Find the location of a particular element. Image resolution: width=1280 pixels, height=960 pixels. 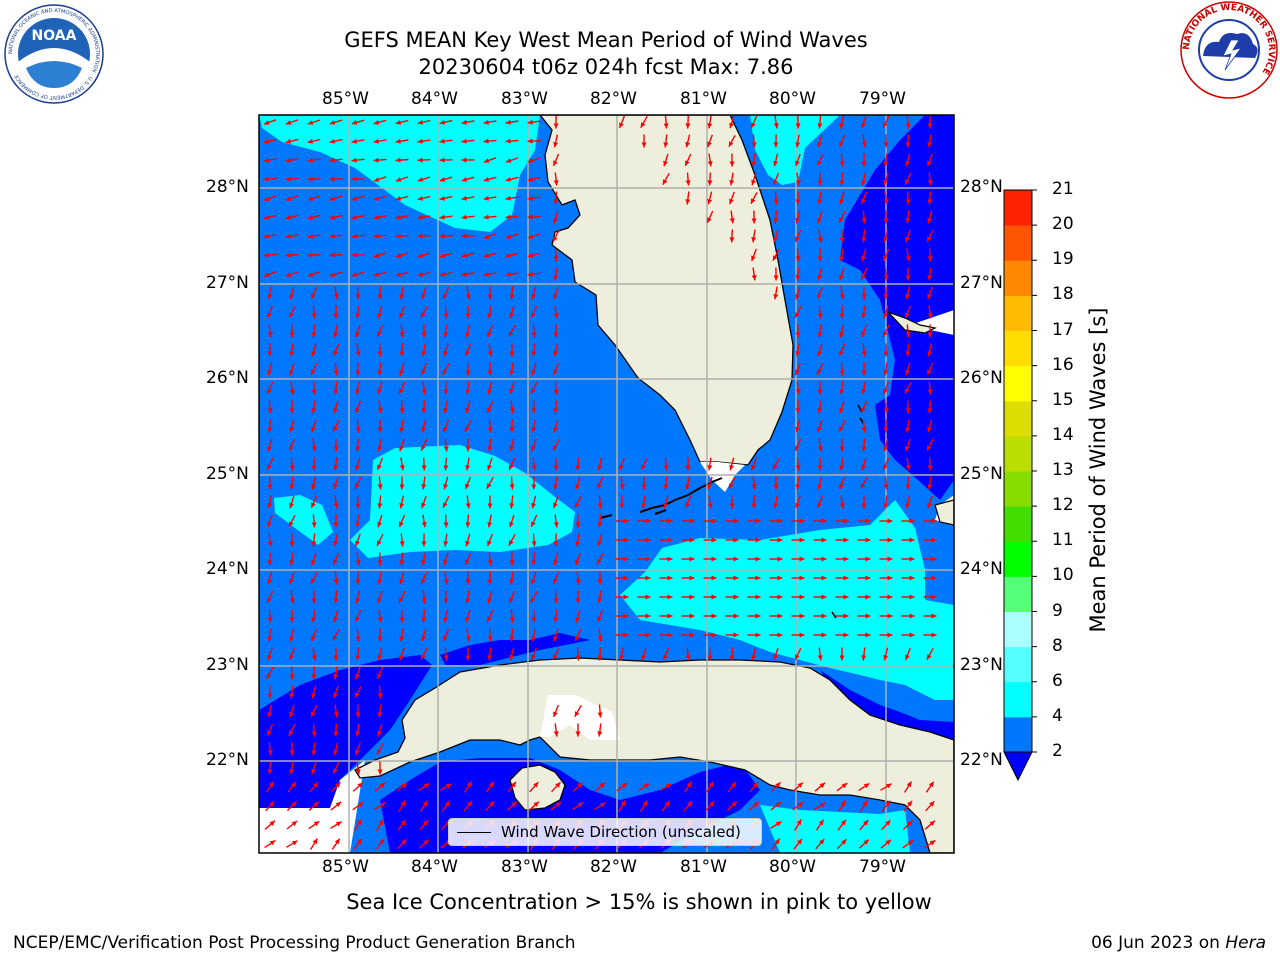

lat-tick-left: 26°N is located at coordinates (227, 378).